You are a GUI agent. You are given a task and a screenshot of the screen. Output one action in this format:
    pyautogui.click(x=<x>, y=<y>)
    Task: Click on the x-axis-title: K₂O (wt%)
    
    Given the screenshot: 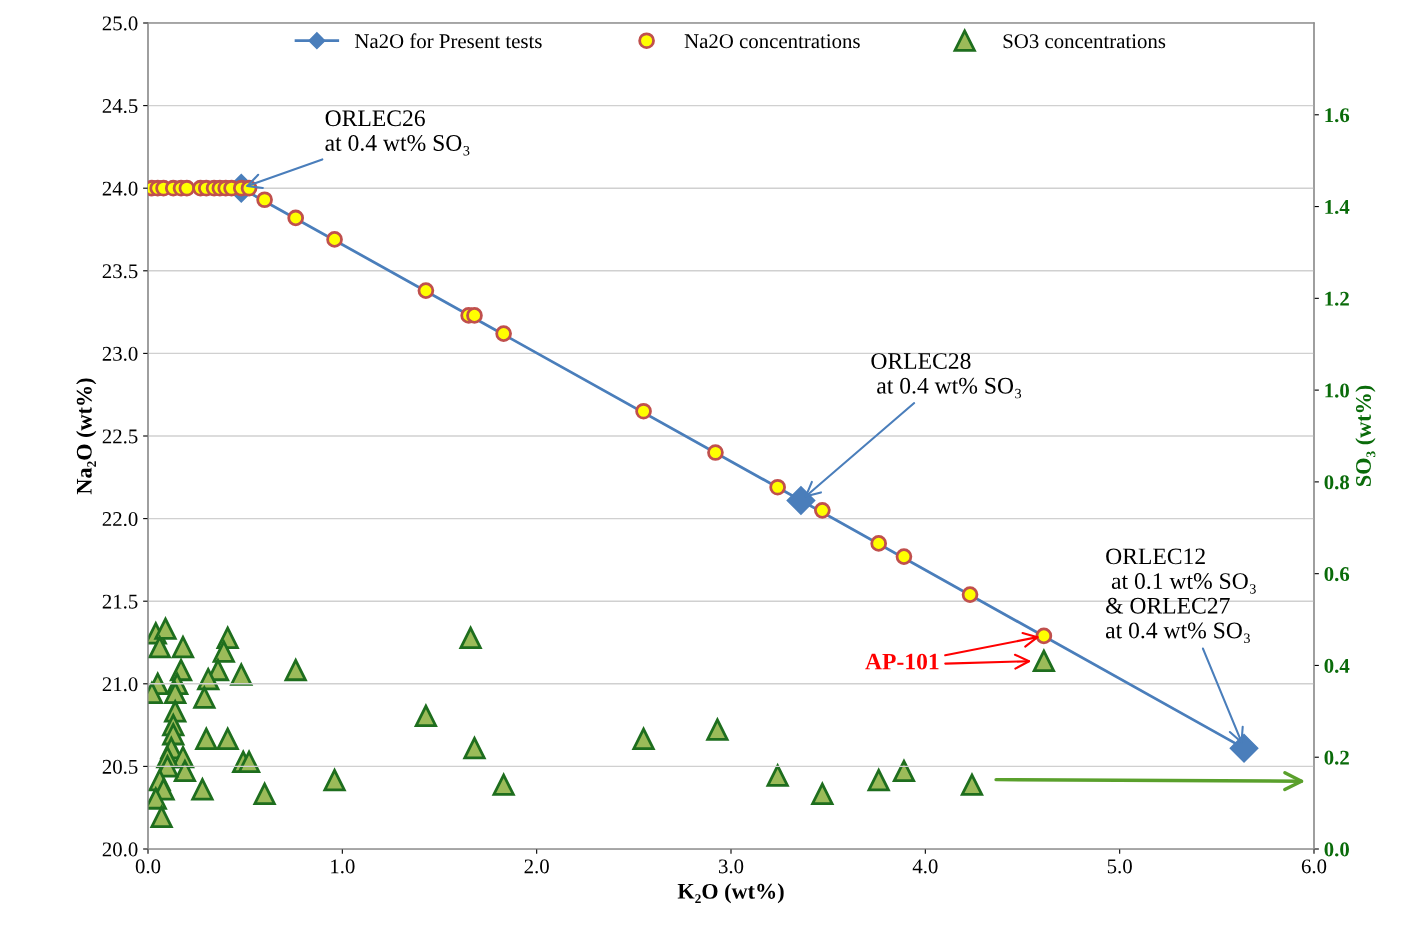 What is the action you would take?
    pyautogui.click(x=730, y=893)
    